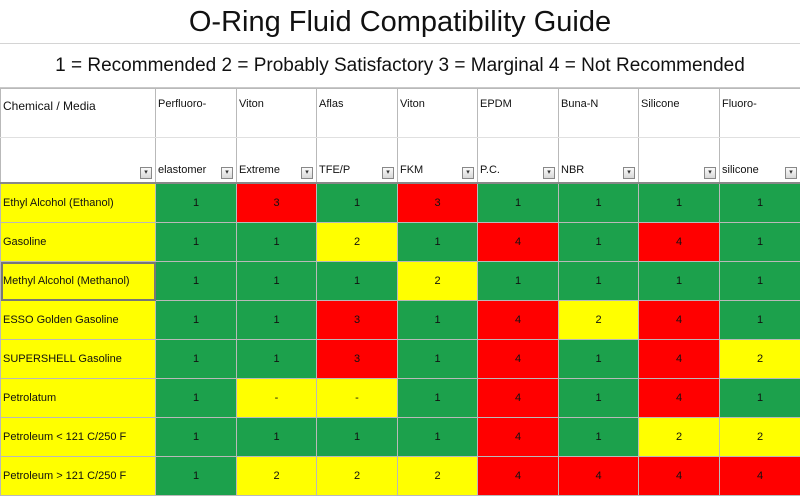  What do you see at coordinates (78, 281) in the screenshot?
I see `chemical-name-cell: Methyl Alcohol (Methanol)` at bounding box center [78, 281].